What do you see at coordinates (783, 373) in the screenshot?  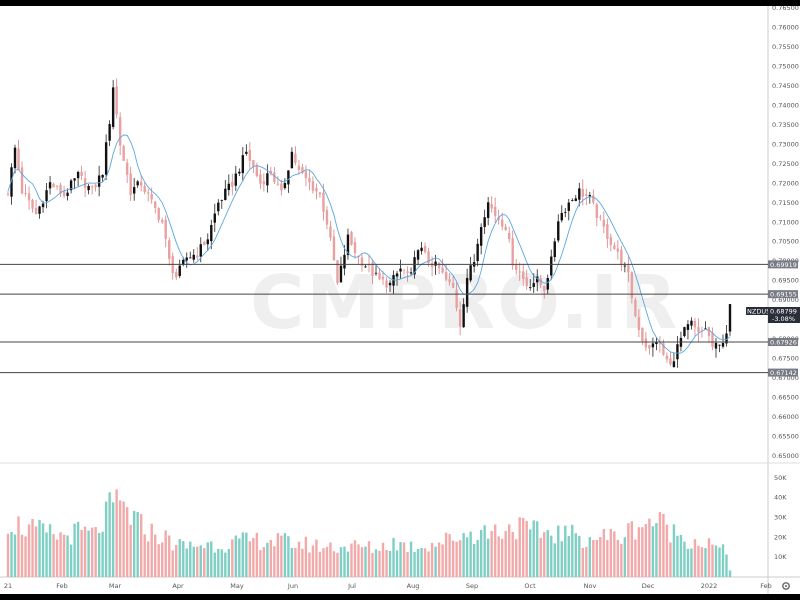 I see `level-label: 0.67142` at bounding box center [783, 373].